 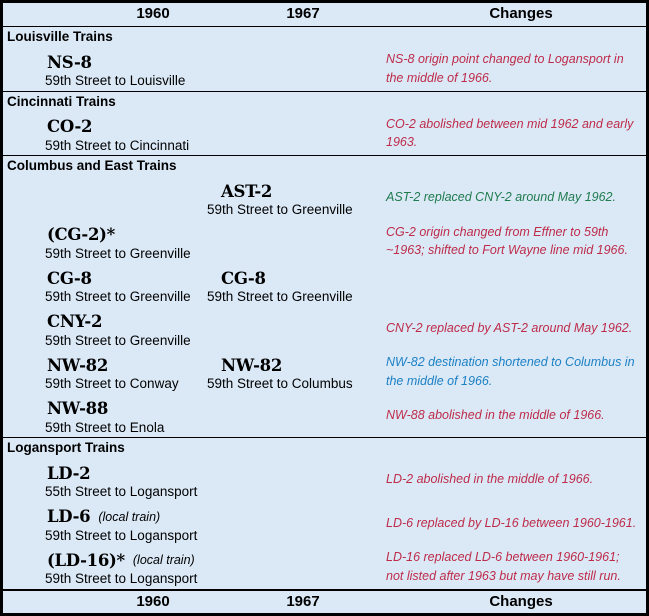 I want to click on cell-1960: CO-2 59th Street to Cincinnati, so click(x=104, y=134).